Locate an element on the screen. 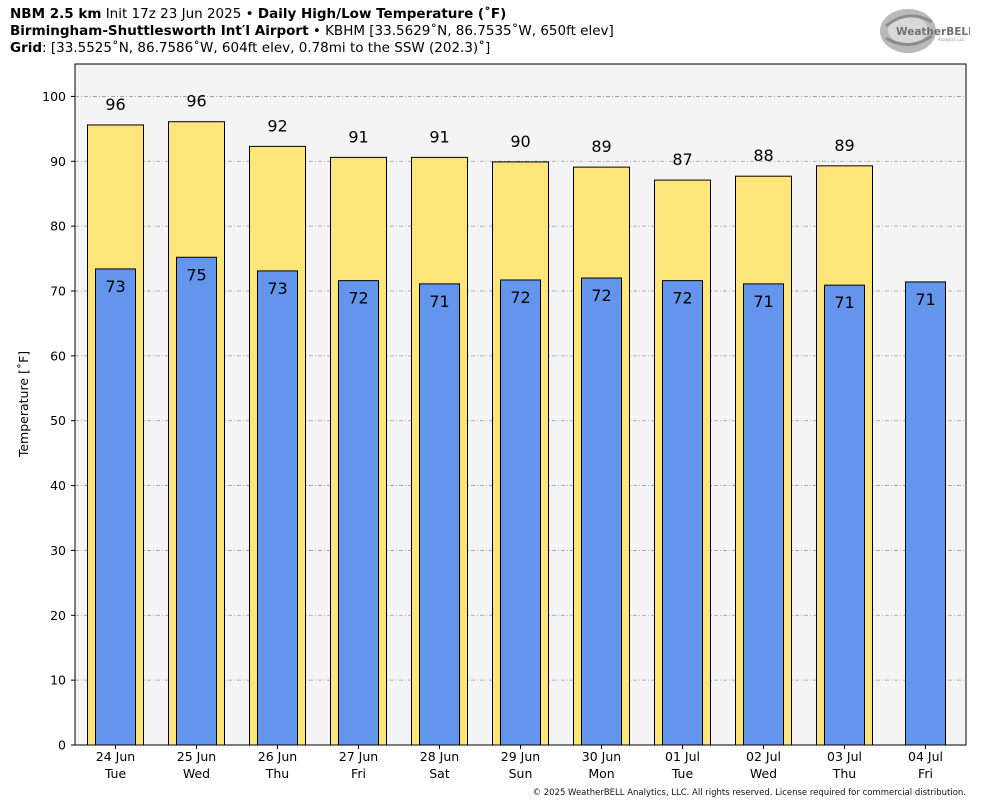 This screenshot has height=808, width=984. x-tick-date: 29 Jun is located at coordinates (520, 756).